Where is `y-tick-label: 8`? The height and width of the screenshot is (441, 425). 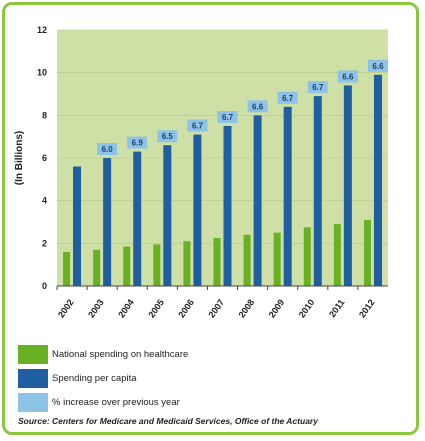 y-tick-label: 8 is located at coordinates (44, 115).